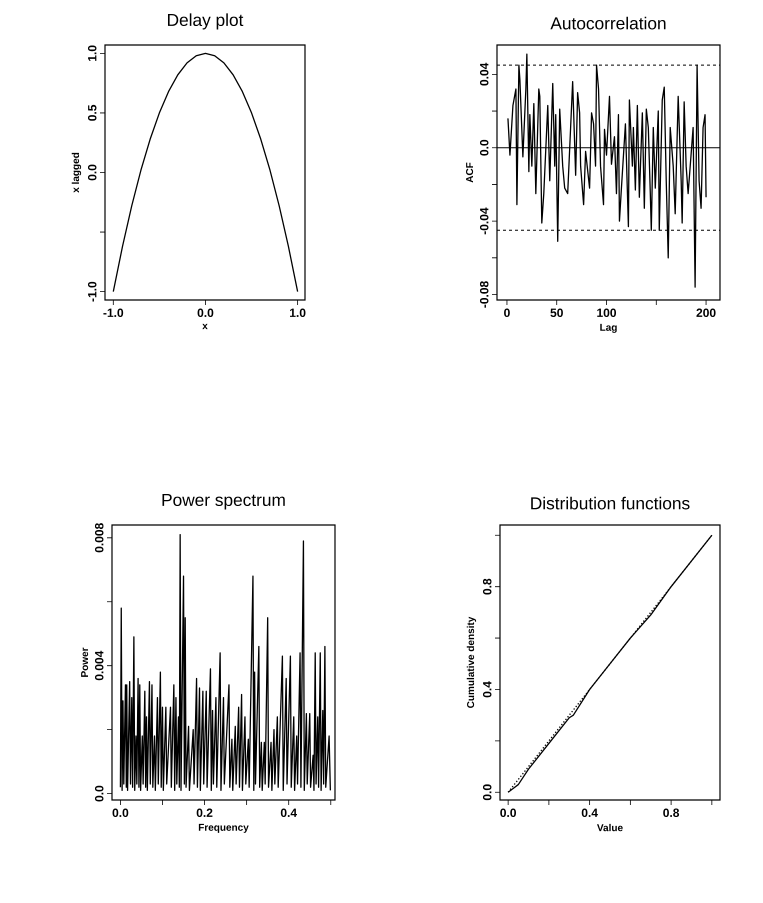 Image resolution: width=763 pixels, height=903 pixels. Describe the element at coordinates (608, 23) in the screenshot. I see `chart-title: Autocorrelation` at that location.